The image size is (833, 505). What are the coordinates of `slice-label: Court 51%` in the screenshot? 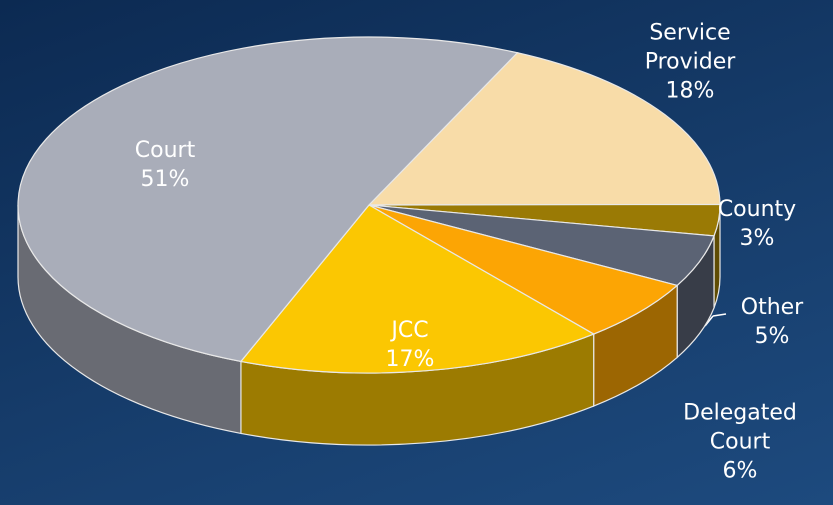 It's located at (165, 165).